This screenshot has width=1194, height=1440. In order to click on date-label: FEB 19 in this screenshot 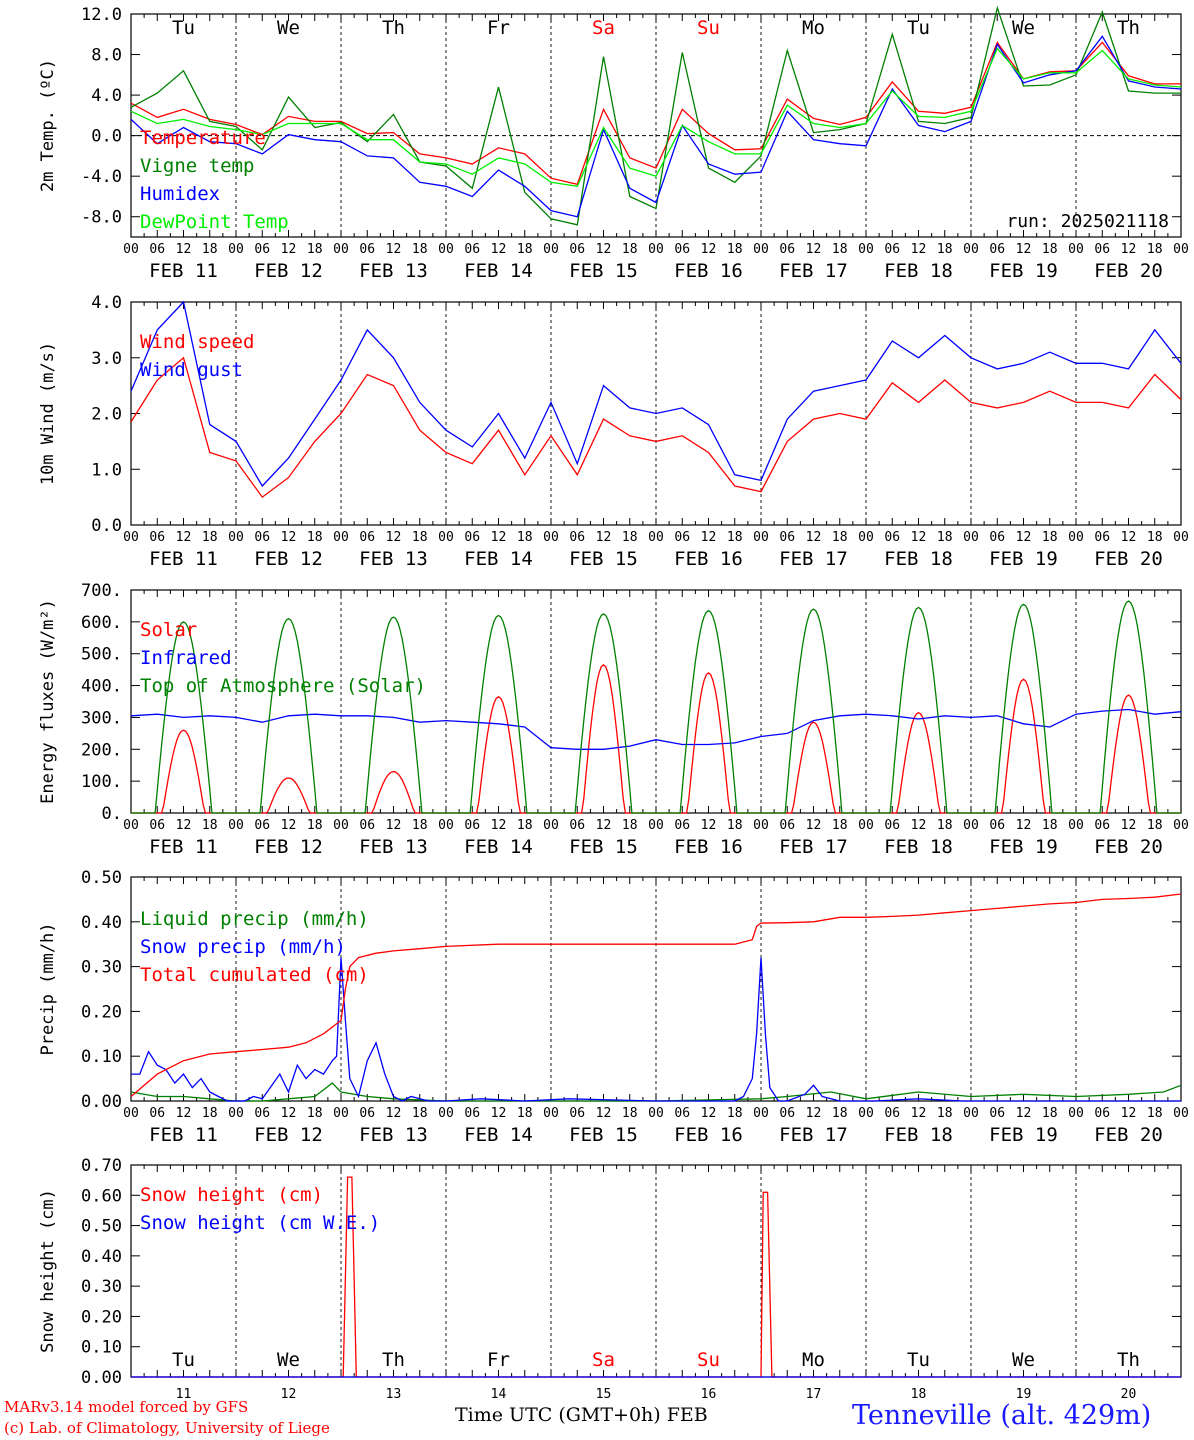, I will do `click(1023, 847)`.